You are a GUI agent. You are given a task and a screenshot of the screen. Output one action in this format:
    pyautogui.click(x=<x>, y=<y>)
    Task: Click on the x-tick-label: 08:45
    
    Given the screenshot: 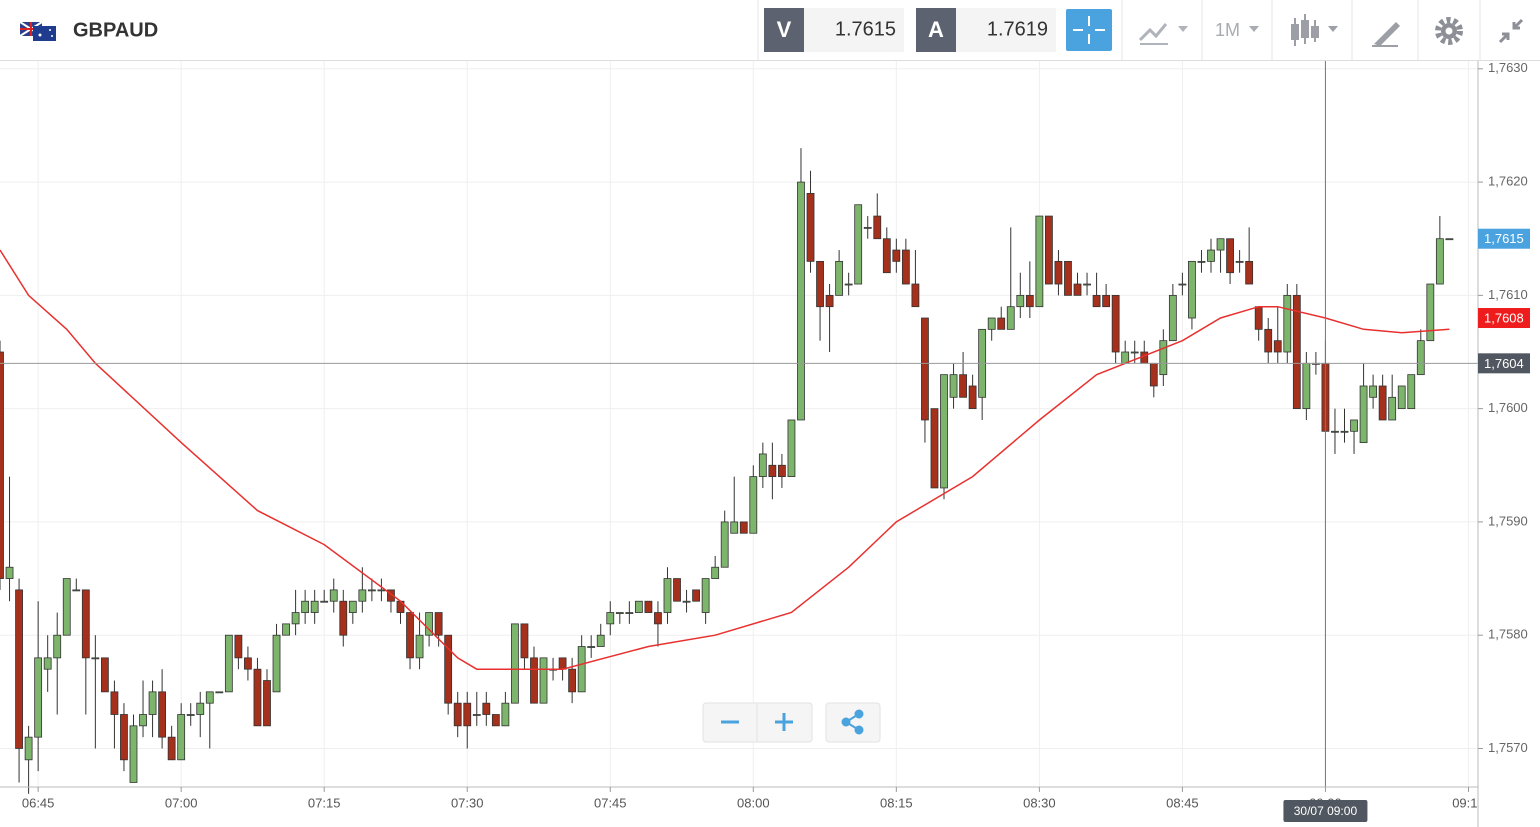 What is the action you would take?
    pyautogui.click(x=1182, y=802)
    